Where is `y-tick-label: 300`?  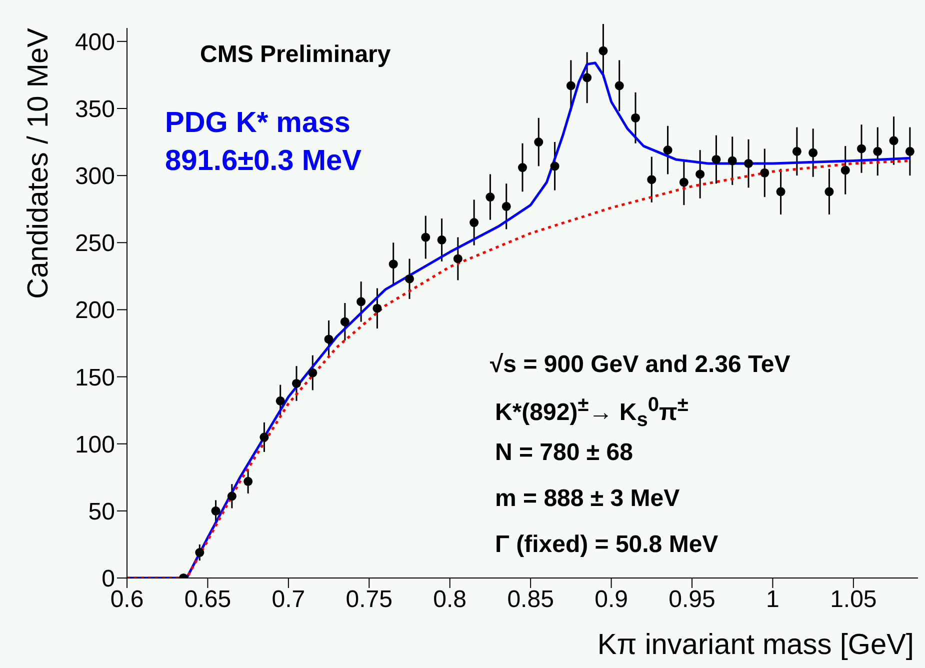 y-tick-label: 300 is located at coordinates (94, 176).